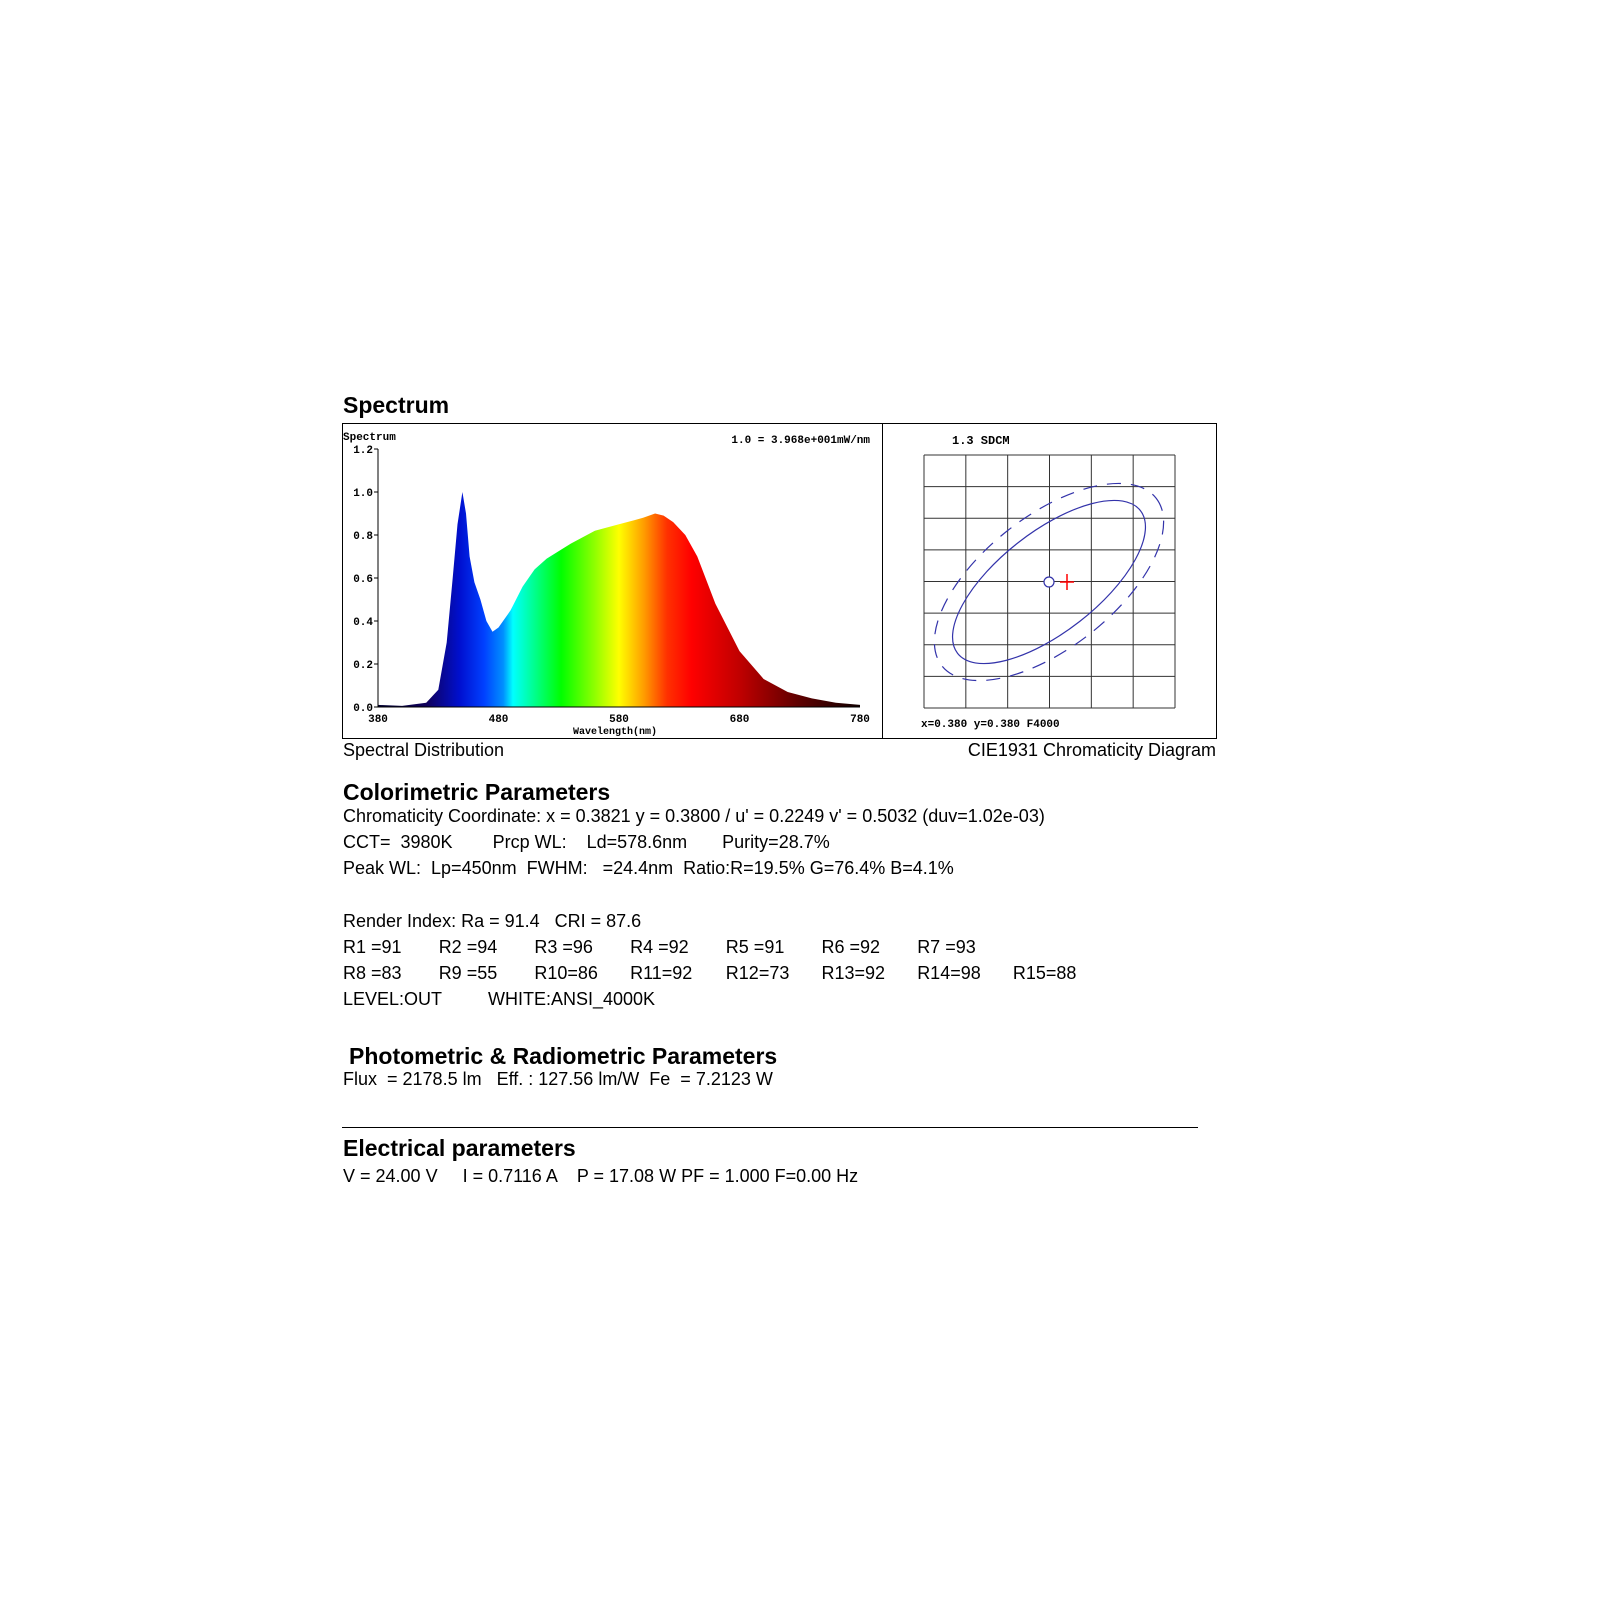 The width and height of the screenshot is (1600, 1600). I want to click on sdcm-ellipse-dashed, so click(1049, 582).